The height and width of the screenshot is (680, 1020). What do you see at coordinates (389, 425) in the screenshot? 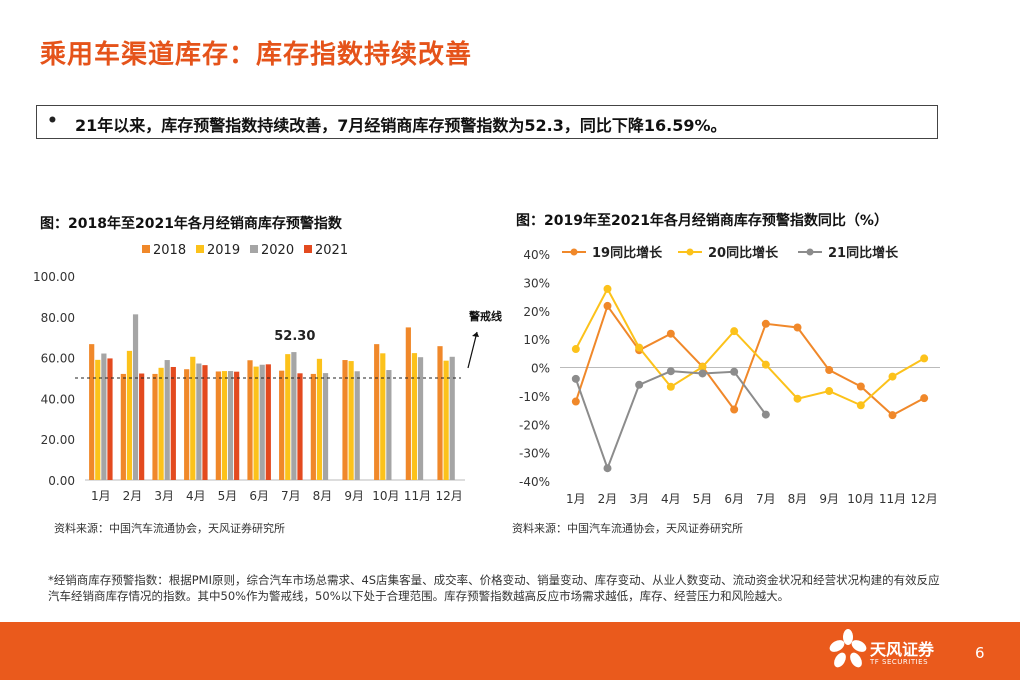
I see `bar-2020-10月` at bounding box center [389, 425].